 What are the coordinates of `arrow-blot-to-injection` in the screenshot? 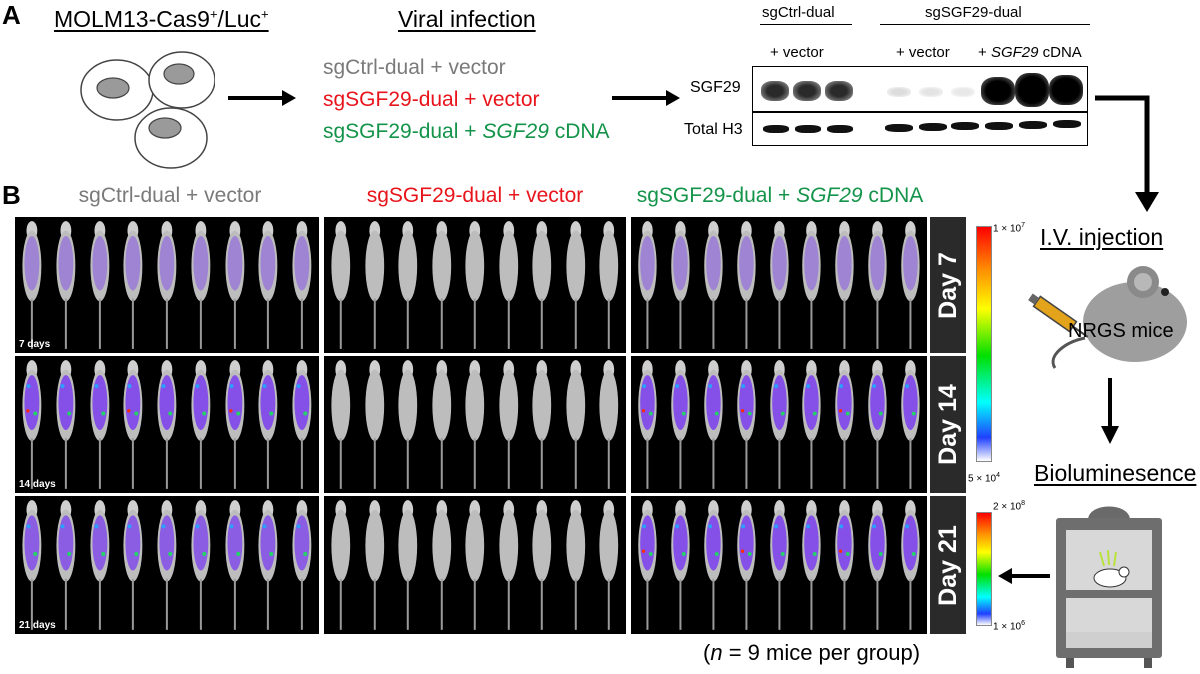 It's located at (1127, 153).